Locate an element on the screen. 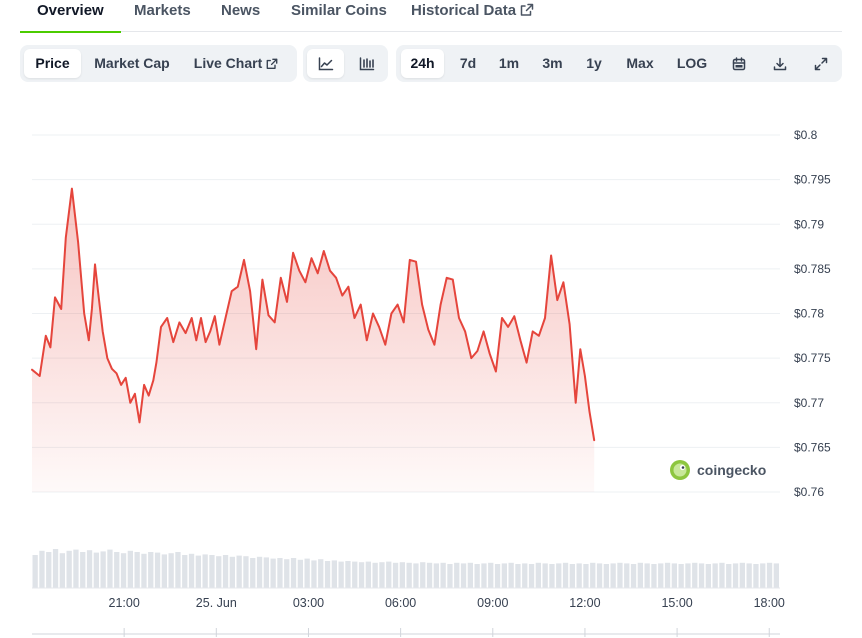 Image resolution: width=862 pixels, height=638 pixels. button-label: 1m is located at coordinates (509, 63).